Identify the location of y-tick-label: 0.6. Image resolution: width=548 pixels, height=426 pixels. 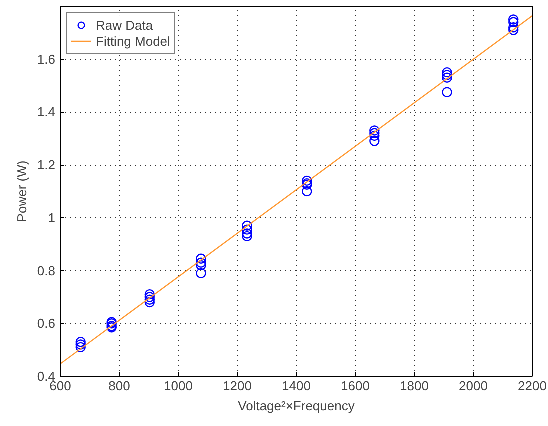
(46, 324).